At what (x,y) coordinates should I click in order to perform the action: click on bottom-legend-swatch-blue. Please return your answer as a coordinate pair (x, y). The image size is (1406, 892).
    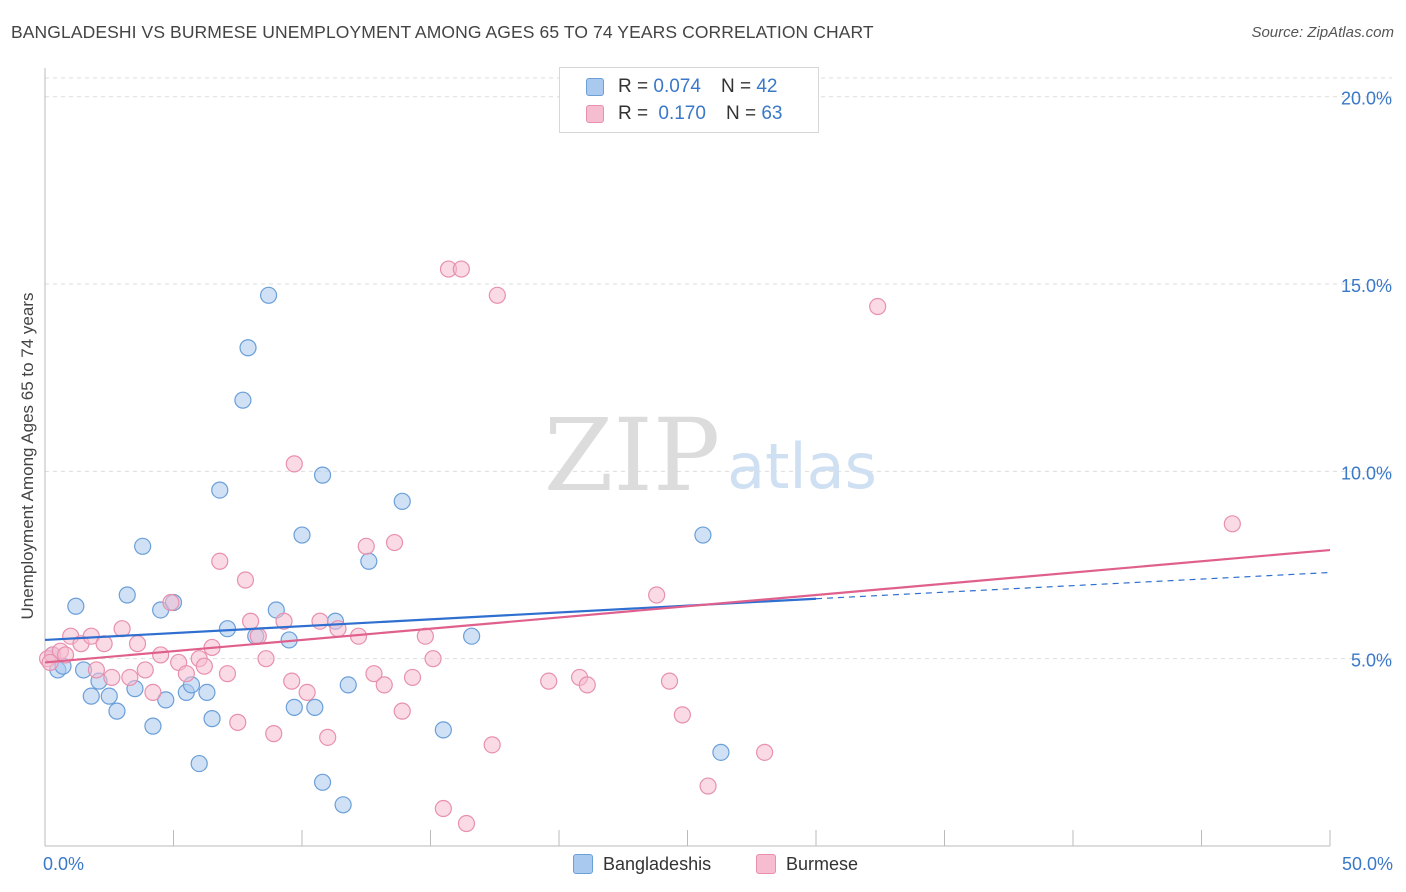
    Looking at the image, I should click on (583, 864).